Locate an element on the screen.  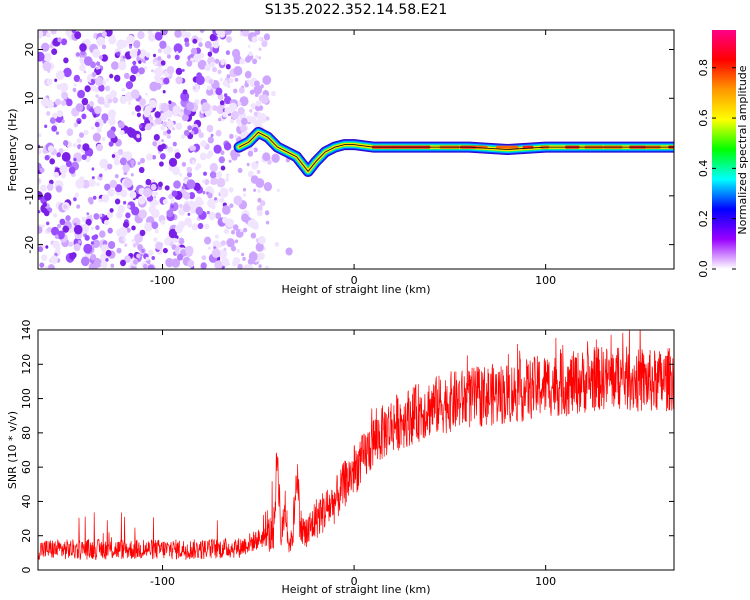
figure-title: S135.2022.352.14.58.E21 is located at coordinates (356, 10).